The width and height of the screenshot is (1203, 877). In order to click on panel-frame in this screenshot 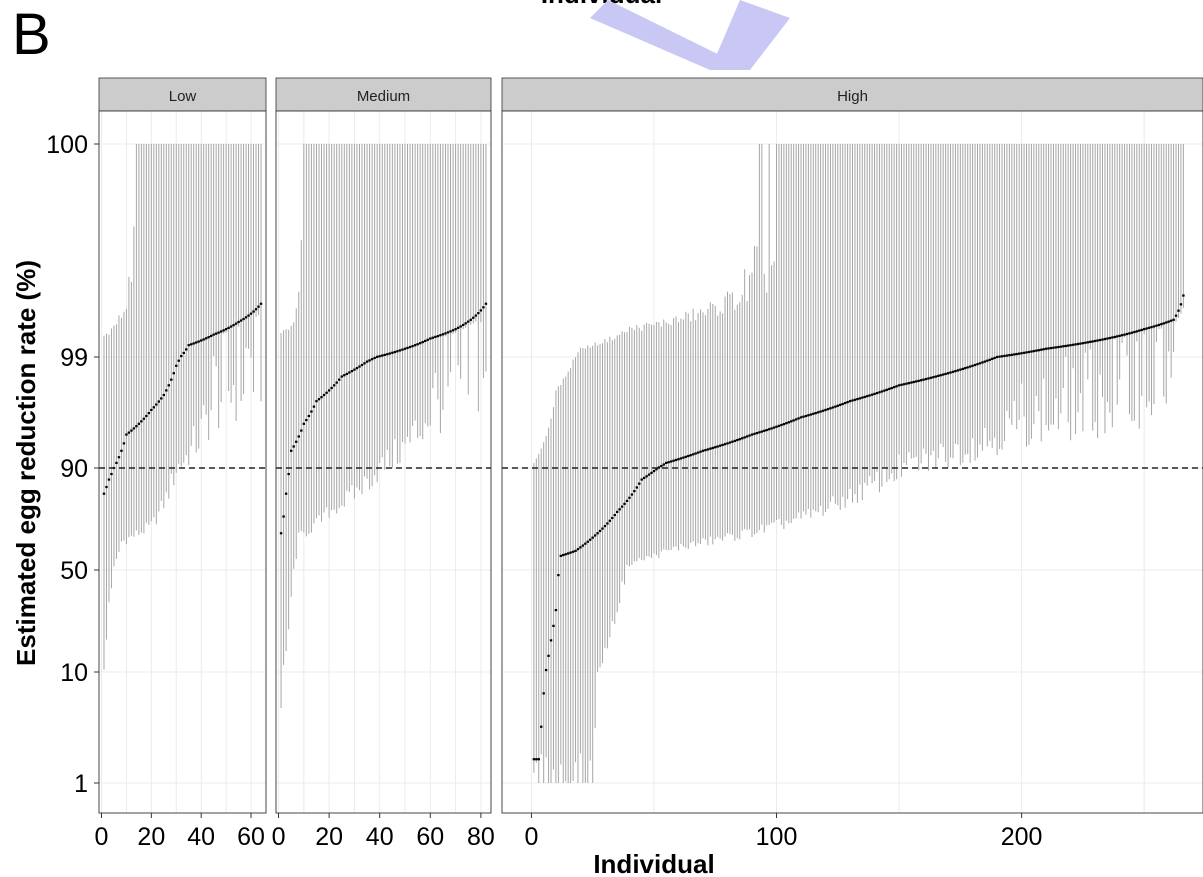, I will do `click(383, 462)`.